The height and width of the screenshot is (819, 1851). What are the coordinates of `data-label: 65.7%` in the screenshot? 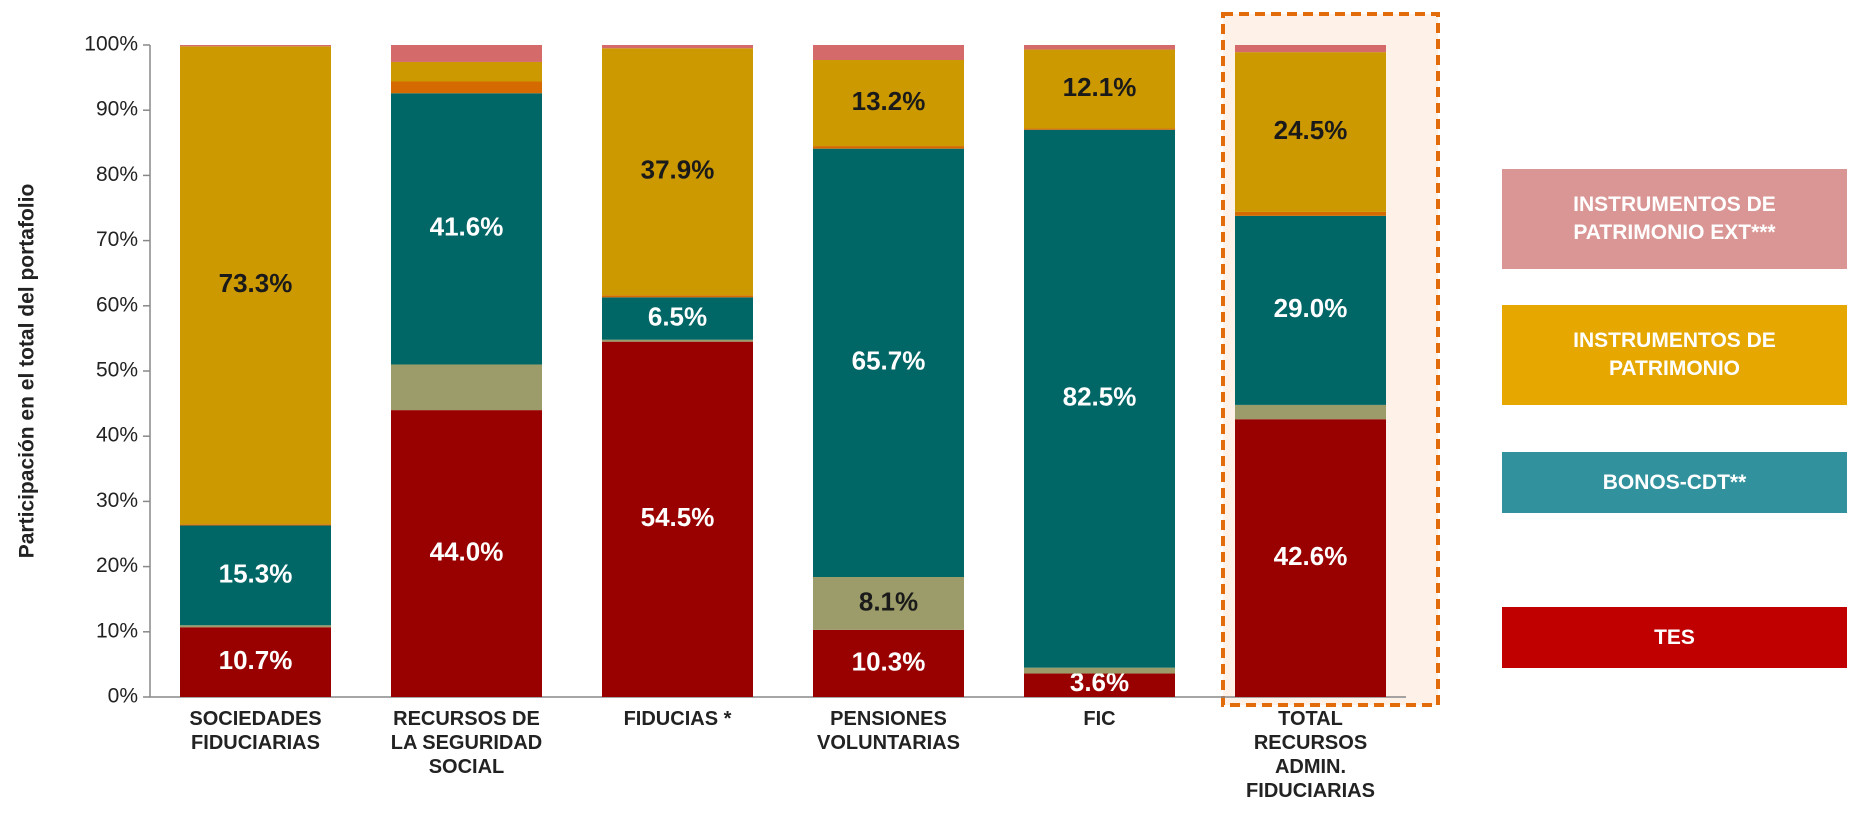 It's located at (889, 361).